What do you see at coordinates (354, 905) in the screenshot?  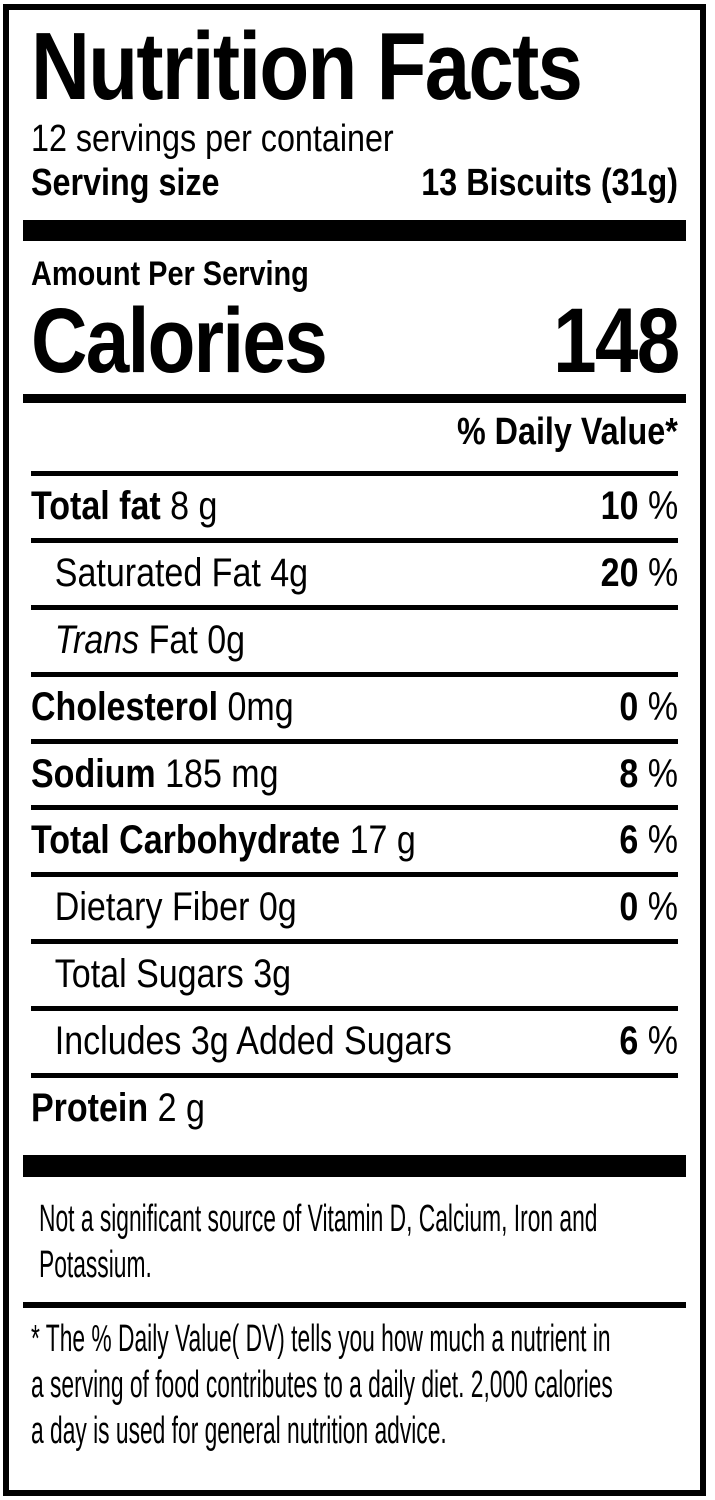 I see `nutrient-row-dietary-fiber: Dietary Fiber 0g 0 %` at bounding box center [354, 905].